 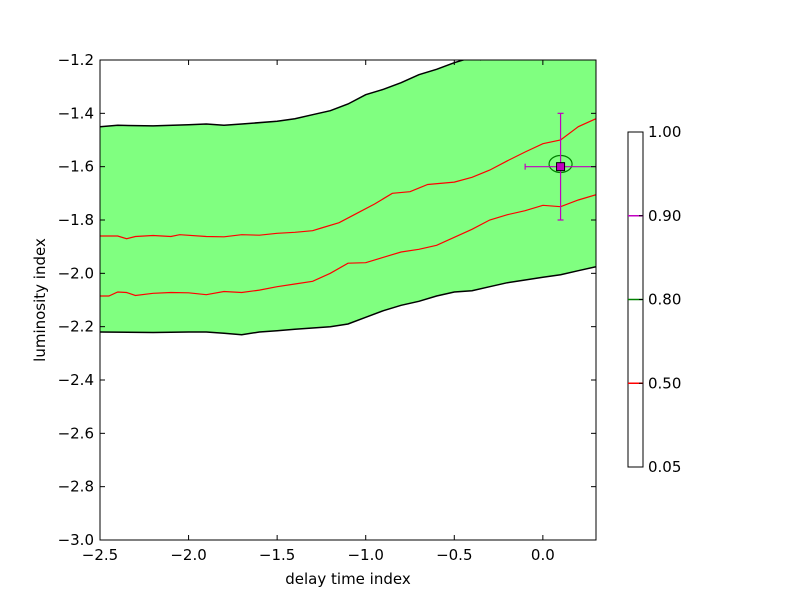 What do you see at coordinates (100, 555) in the screenshot?
I see `x-tick-label: −2.5` at bounding box center [100, 555].